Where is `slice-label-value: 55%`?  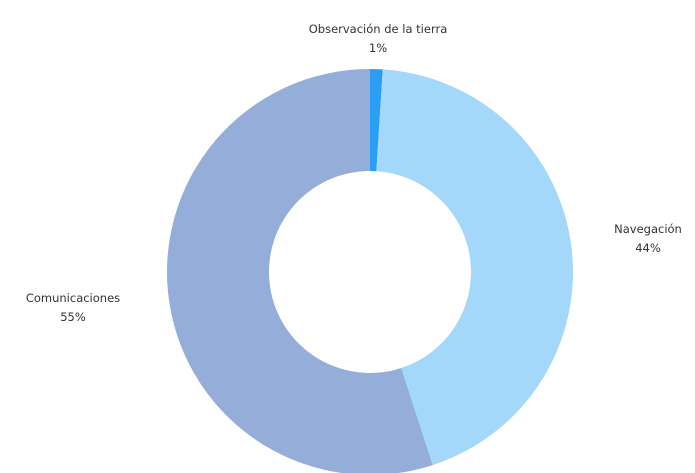 slice-label-value: 55% is located at coordinates (73, 317).